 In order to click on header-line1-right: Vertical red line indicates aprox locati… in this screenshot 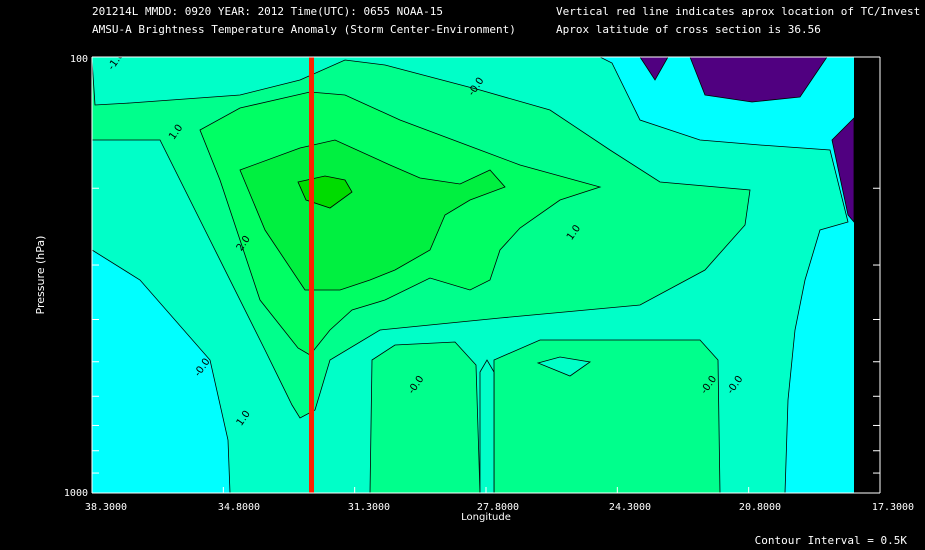, I will do `click(738, 11)`.